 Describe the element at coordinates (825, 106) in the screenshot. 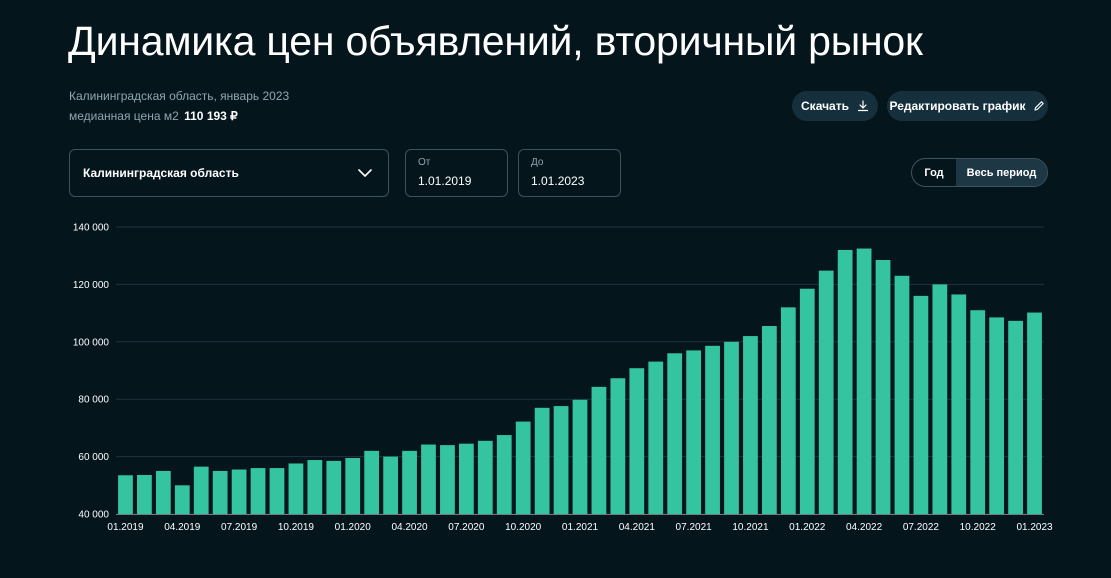

I see `download-button-label: Скачать` at that location.